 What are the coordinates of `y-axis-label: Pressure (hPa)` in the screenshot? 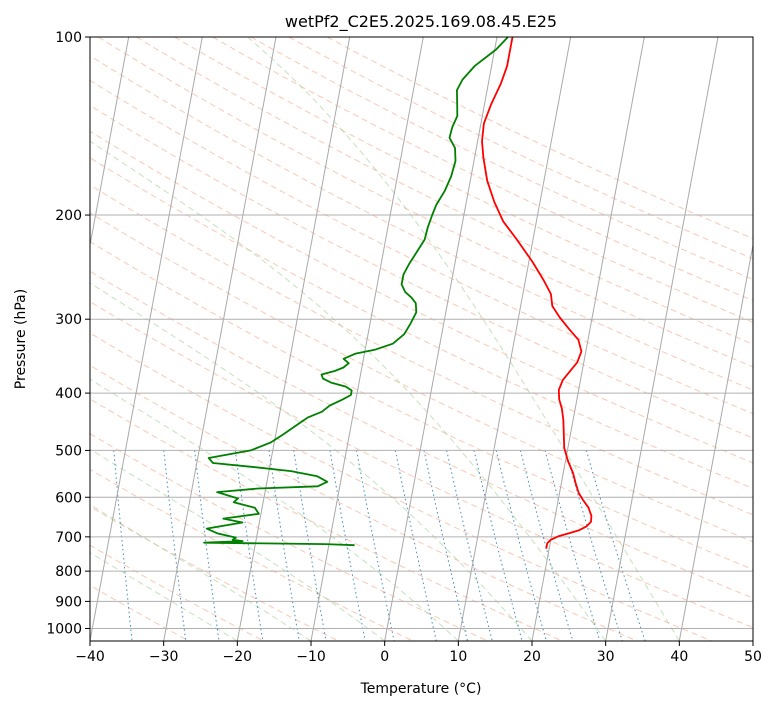 It's located at (21, 339).